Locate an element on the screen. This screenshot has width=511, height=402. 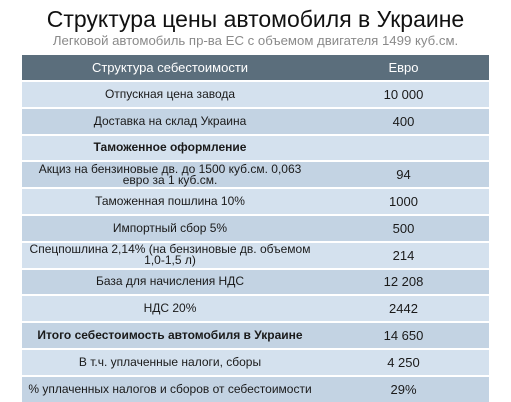
page-title: Структура цены автомобиля в Украине is located at coordinates (255, 19).